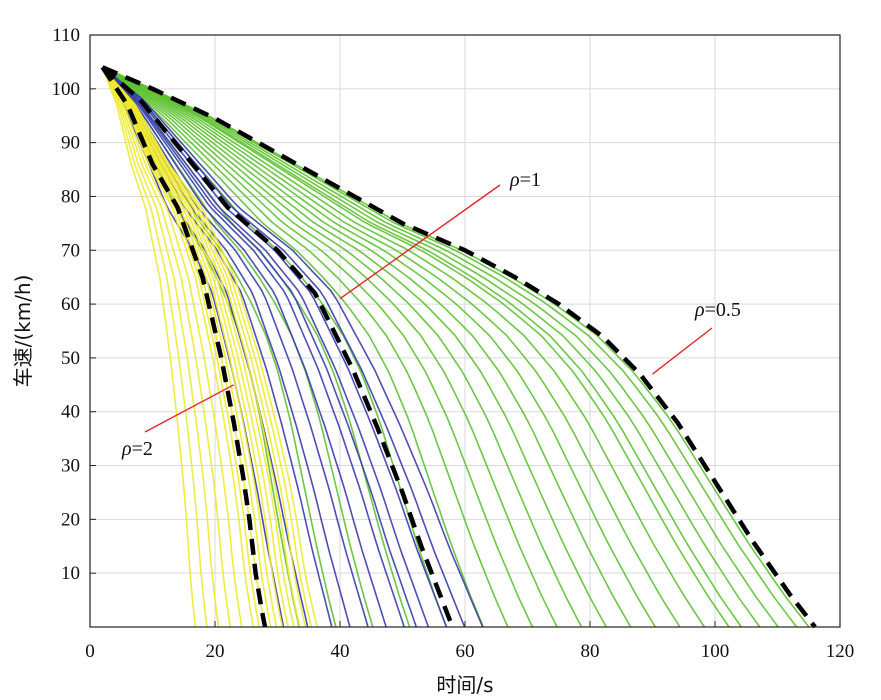  What do you see at coordinates (142, 449) in the screenshot?
I see `annotation-value: =2` at bounding box center [142, 449].